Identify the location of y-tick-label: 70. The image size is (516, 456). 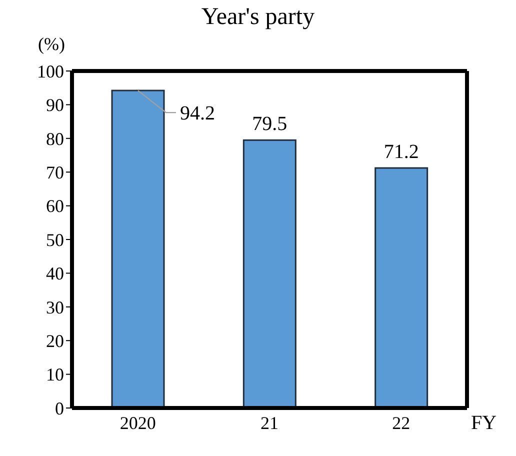
(55, 172).